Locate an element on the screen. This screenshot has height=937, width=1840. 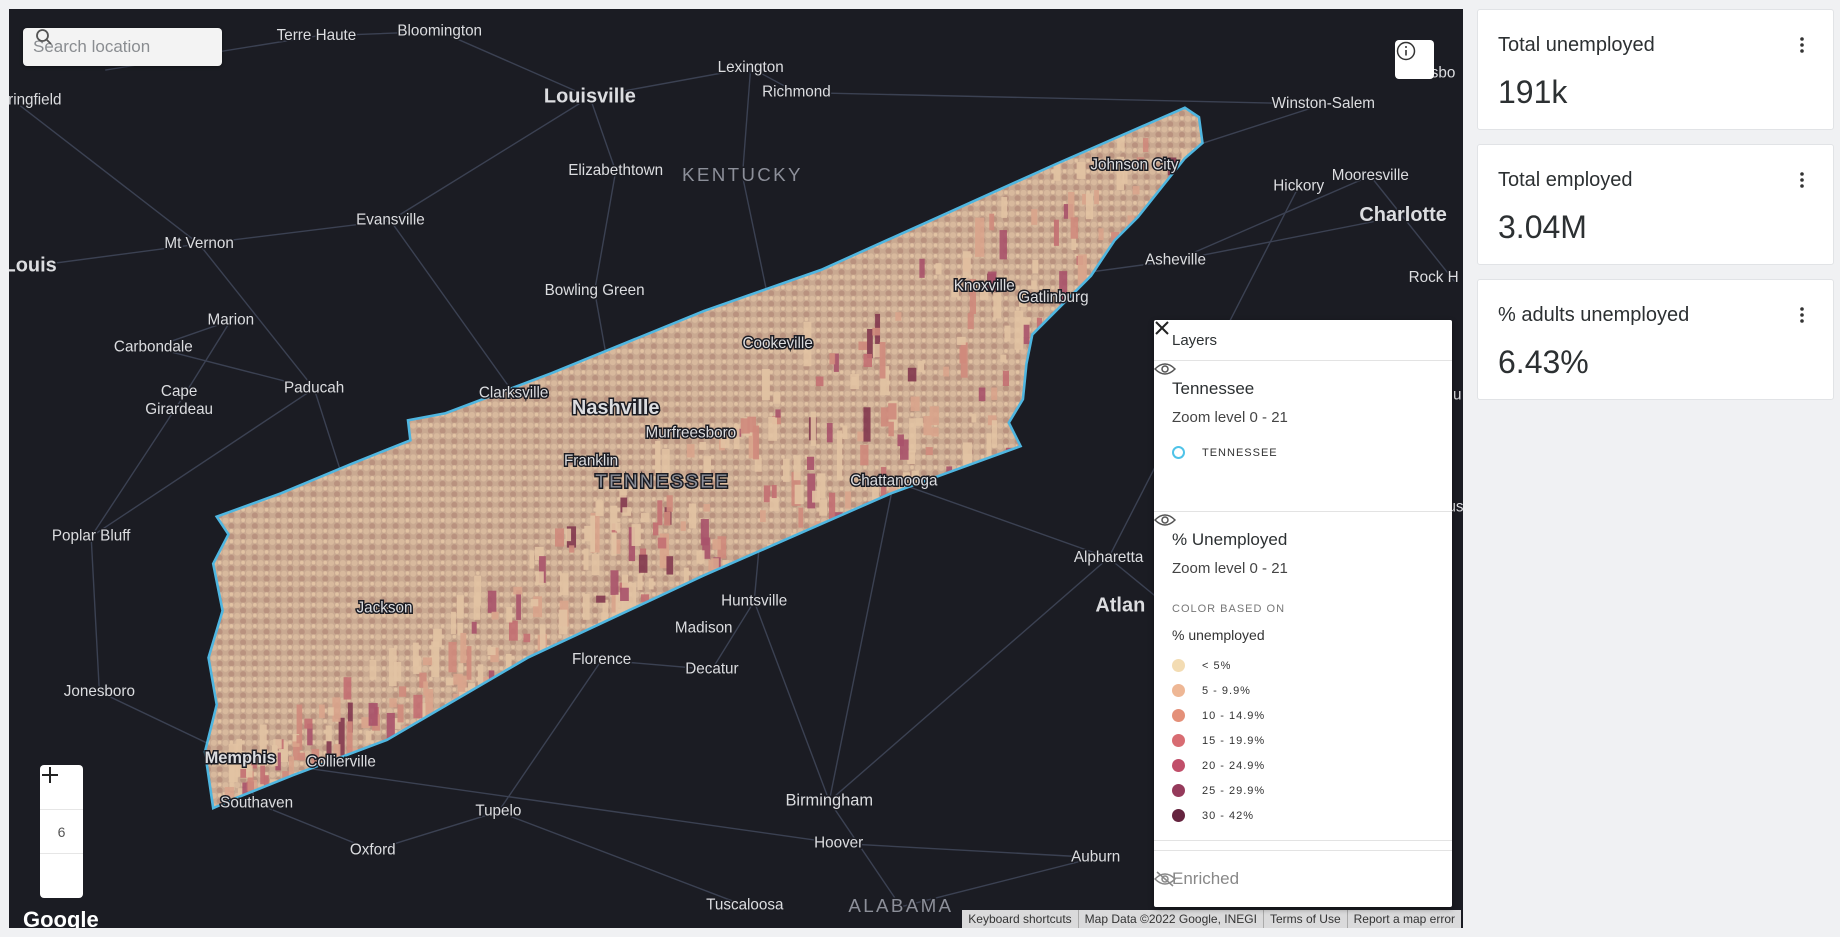
attribution-link: Keyboard shortcuts is located at coordinates (1020, 919).